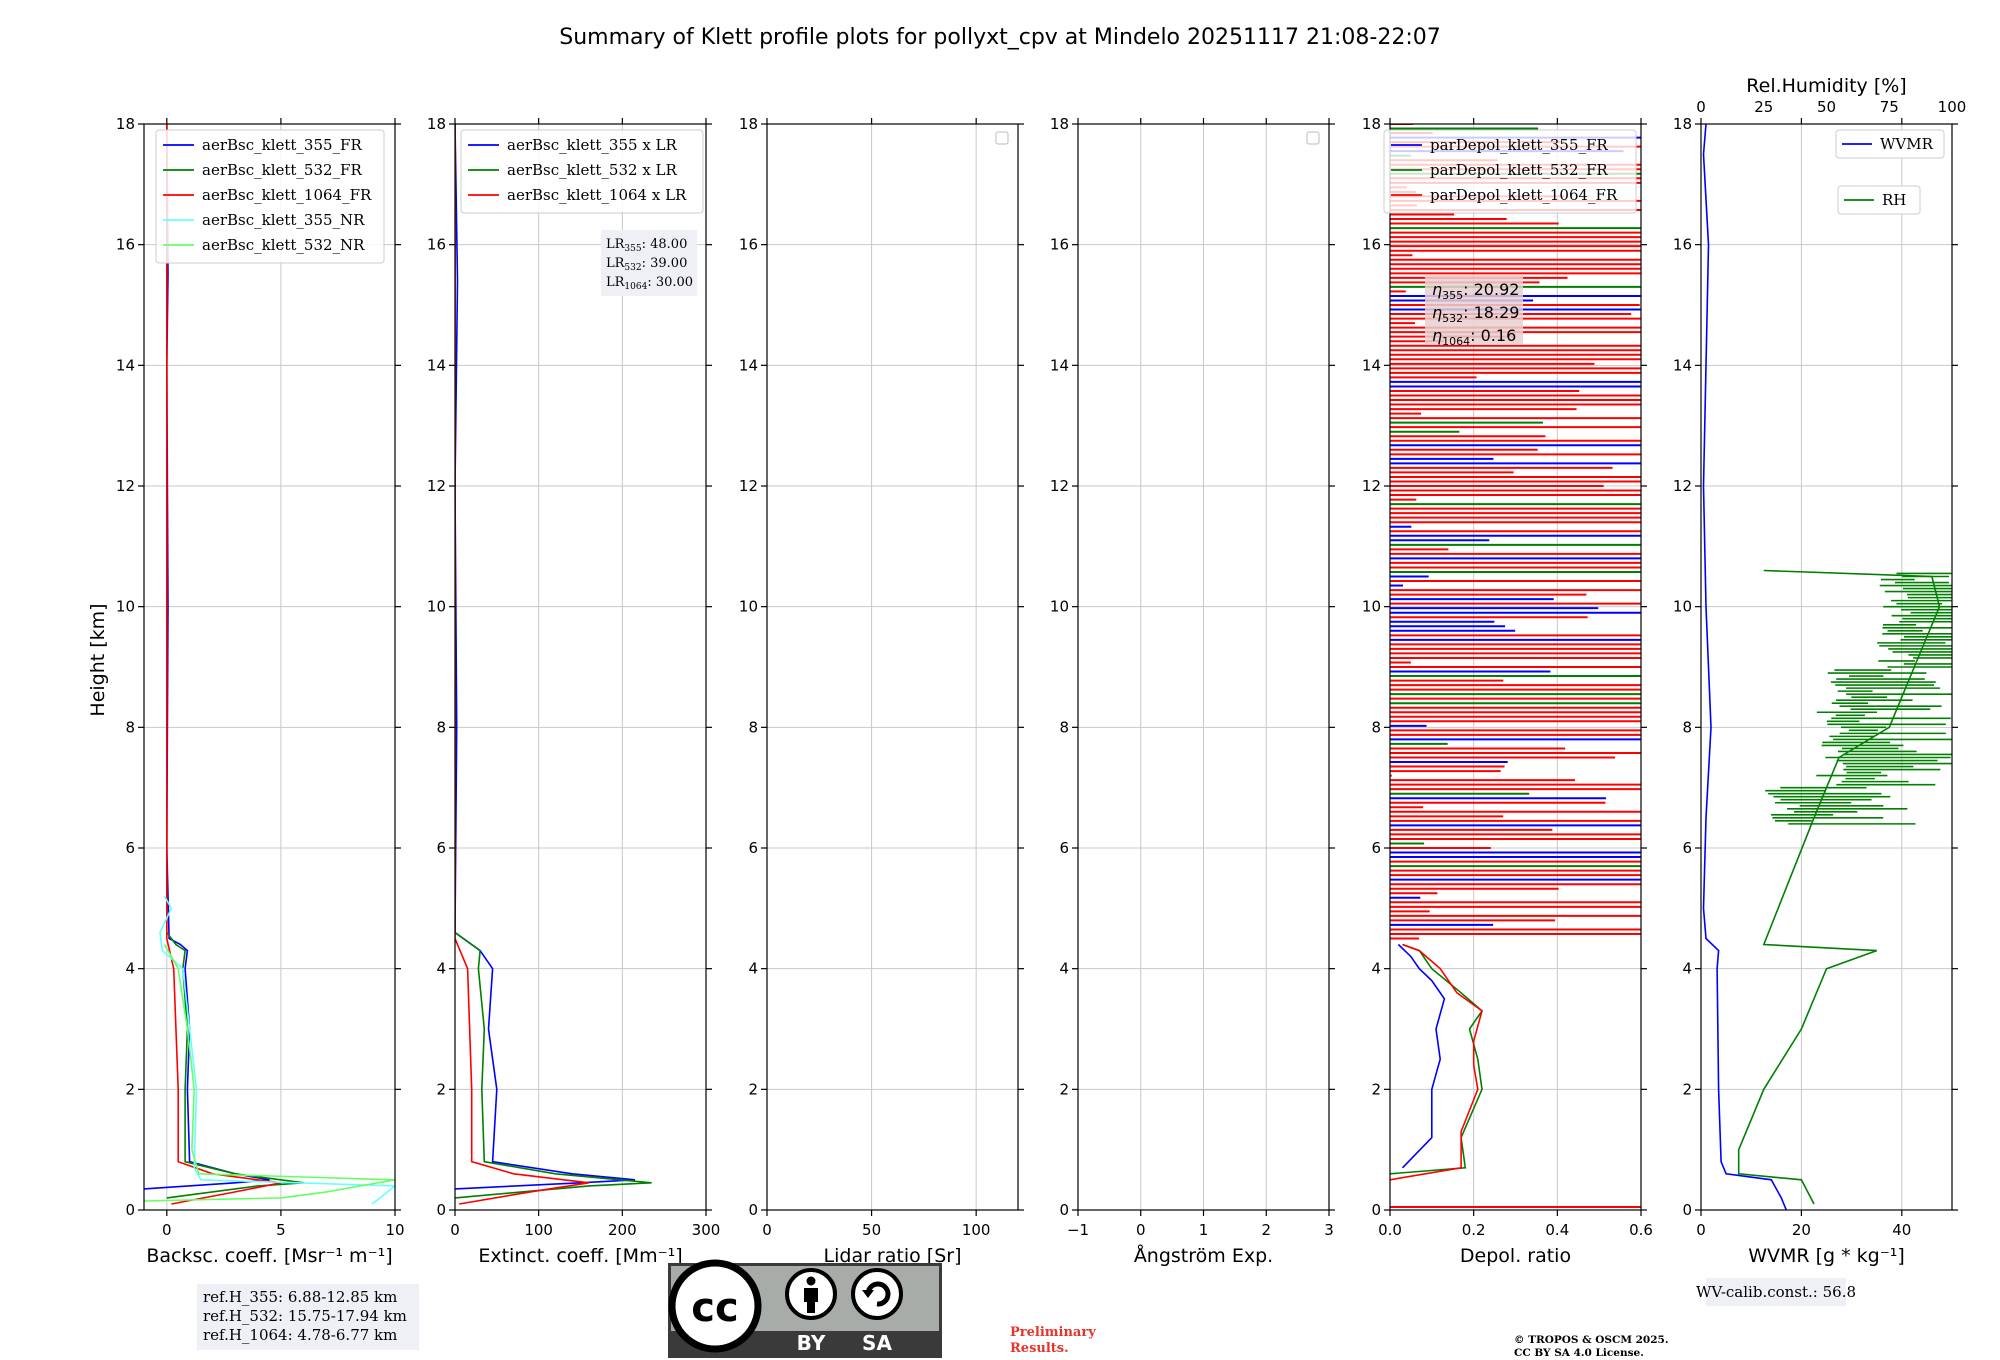 The width and height of the screenshot is (2000, 1360). Describe the element at coordinates (976, 1230) in the screenshot. I see `x-tick-label: 100` at that location.